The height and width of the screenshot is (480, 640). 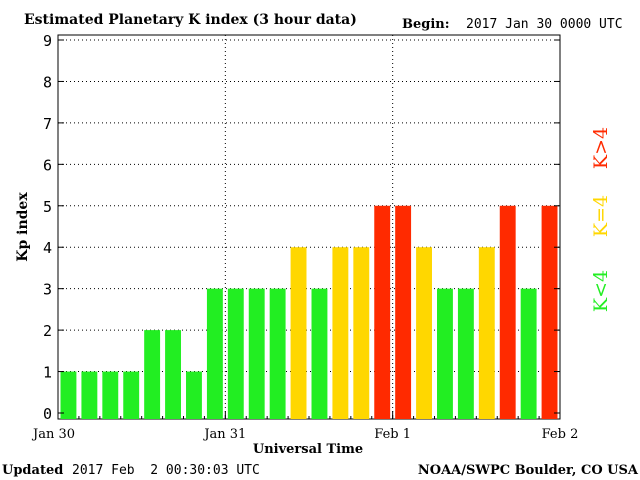 What do you see at coordinates (601, 291) in the screenshot?
I see `legend-below-4: K<4` at bounding box center [601, 291].